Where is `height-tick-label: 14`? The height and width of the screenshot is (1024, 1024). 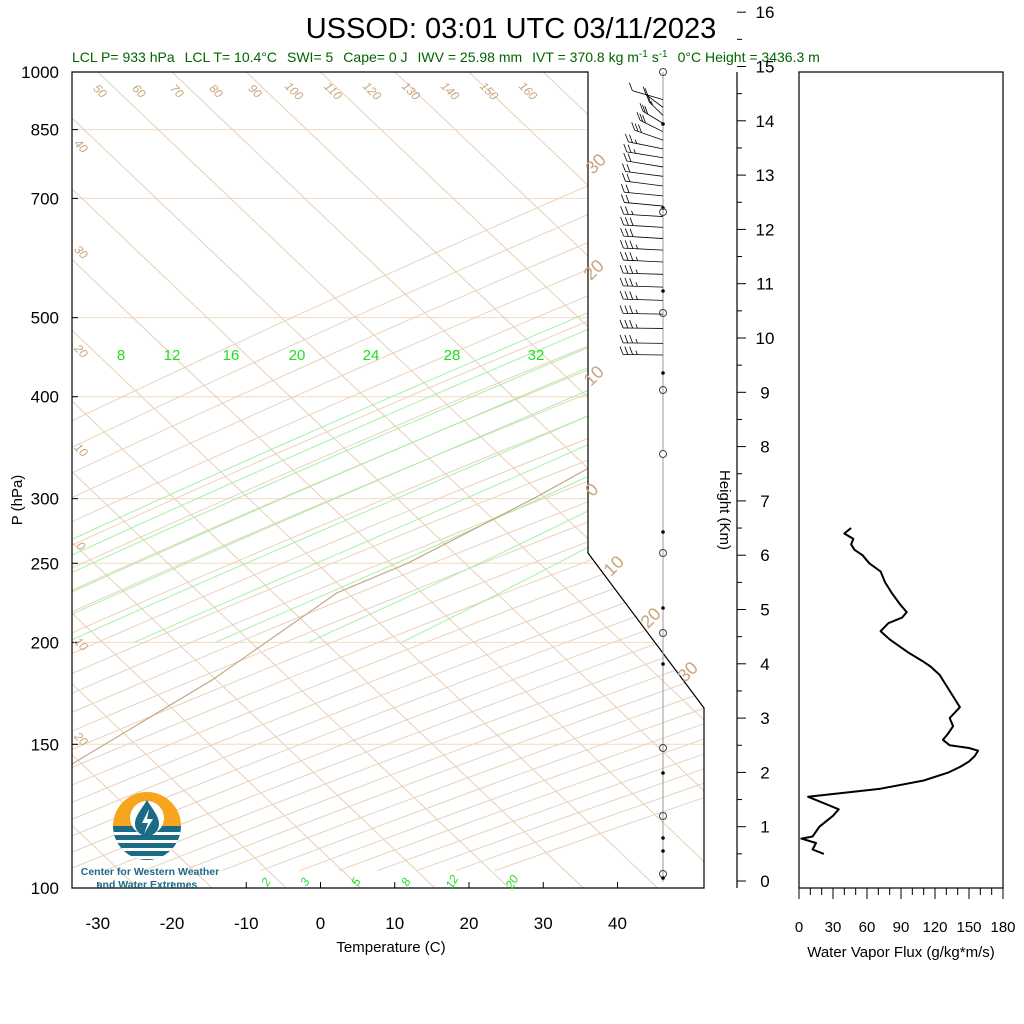 height-tick-label: 14 is located at coordinates (765, 121).